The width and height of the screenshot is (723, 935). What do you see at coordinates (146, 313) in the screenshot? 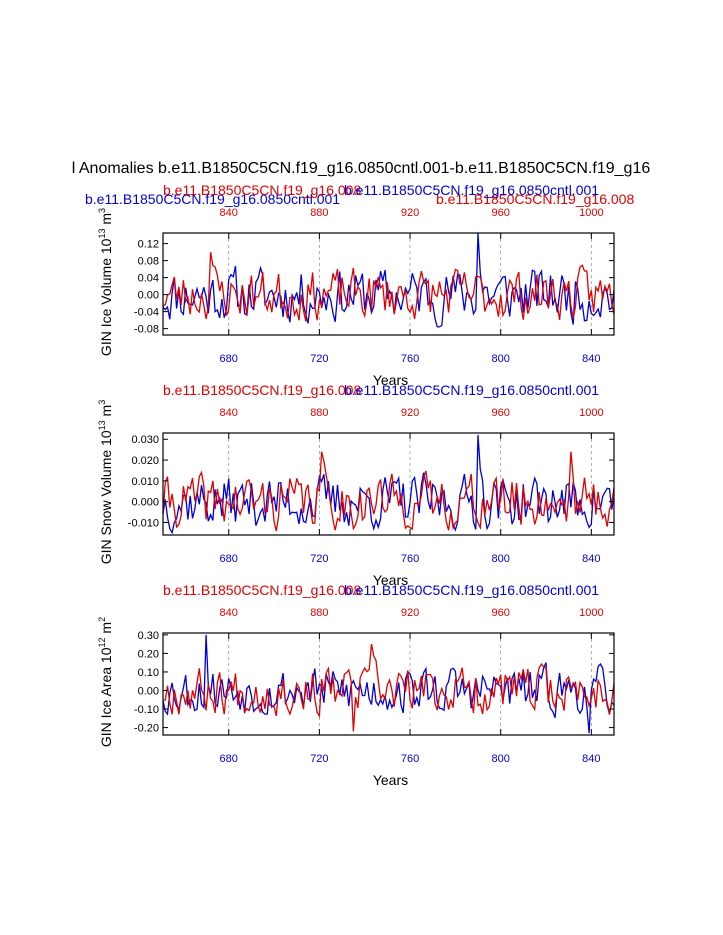
I see `y-tick-label: -0.04` at bounding box center [146, 313].